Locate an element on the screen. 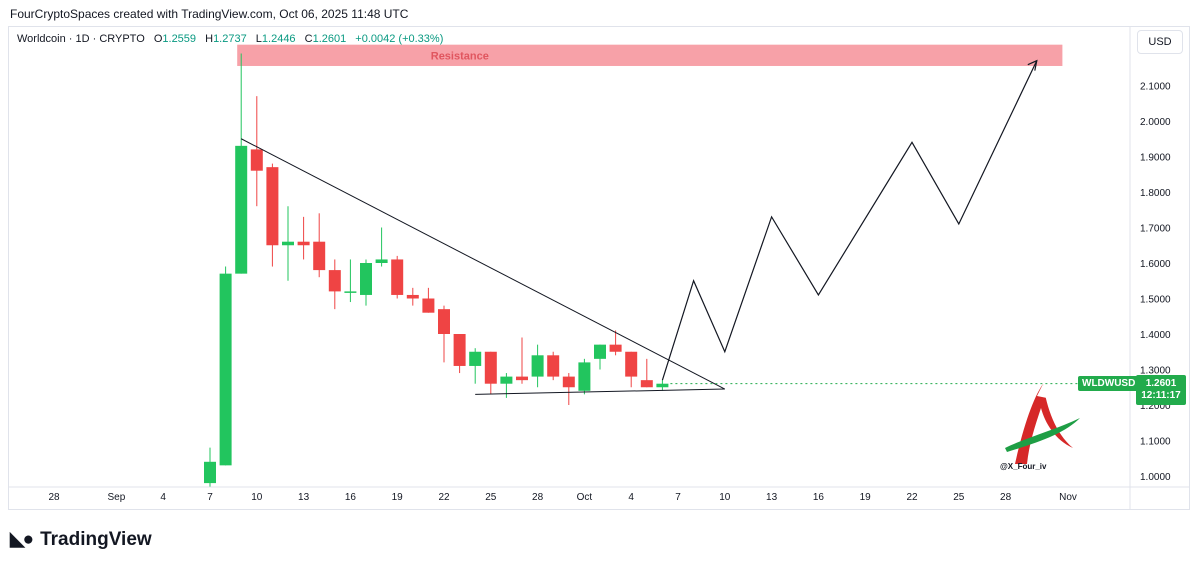 The image size is (1200, 567). symbol-tag: WLDWUSD is located at coordinates (1109, 383).